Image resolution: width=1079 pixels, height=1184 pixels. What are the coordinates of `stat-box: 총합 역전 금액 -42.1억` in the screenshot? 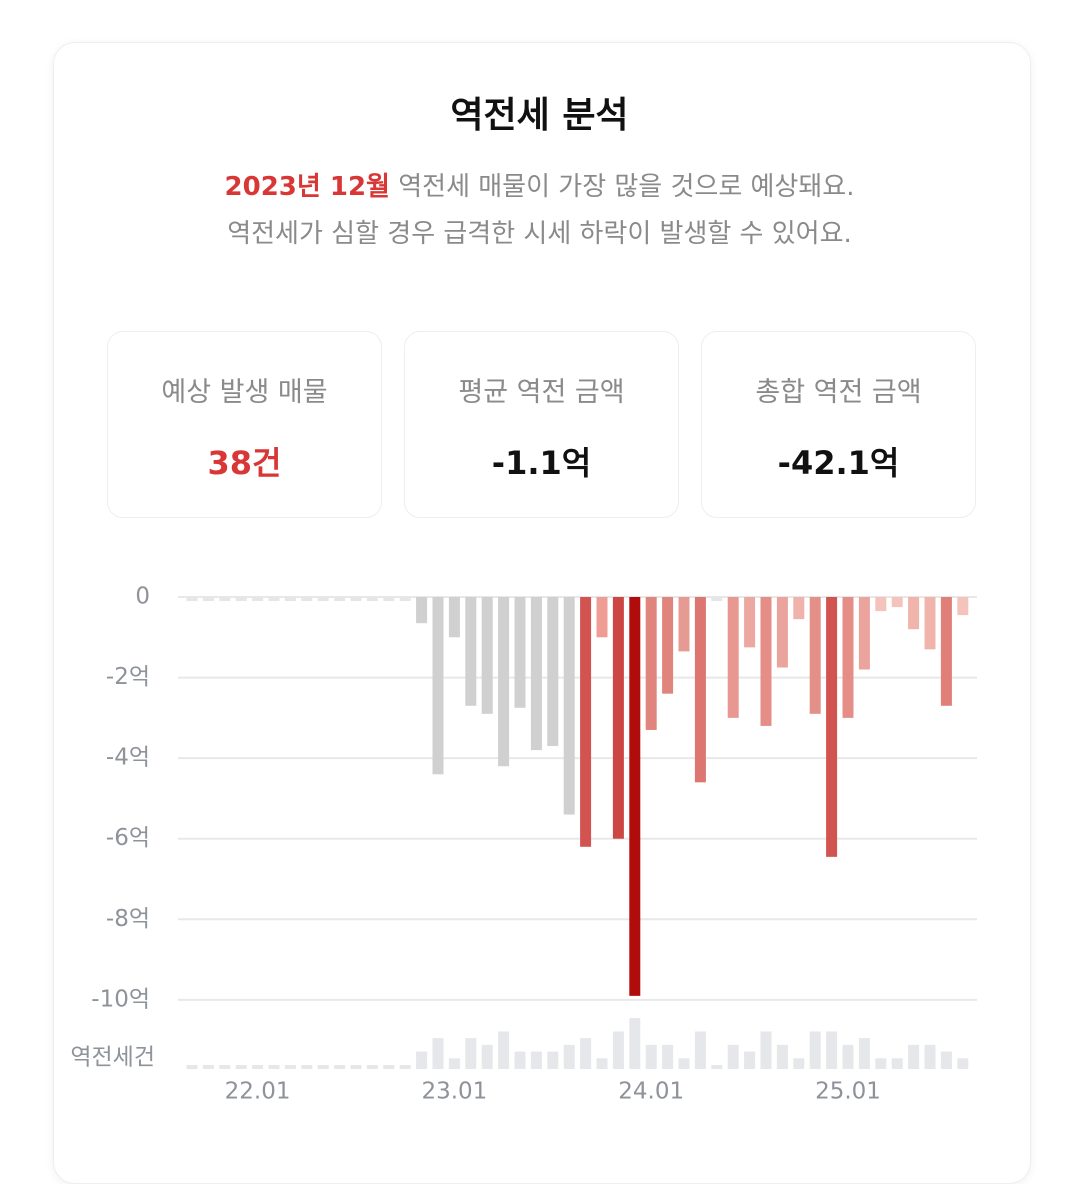 It's located at (838, 424).